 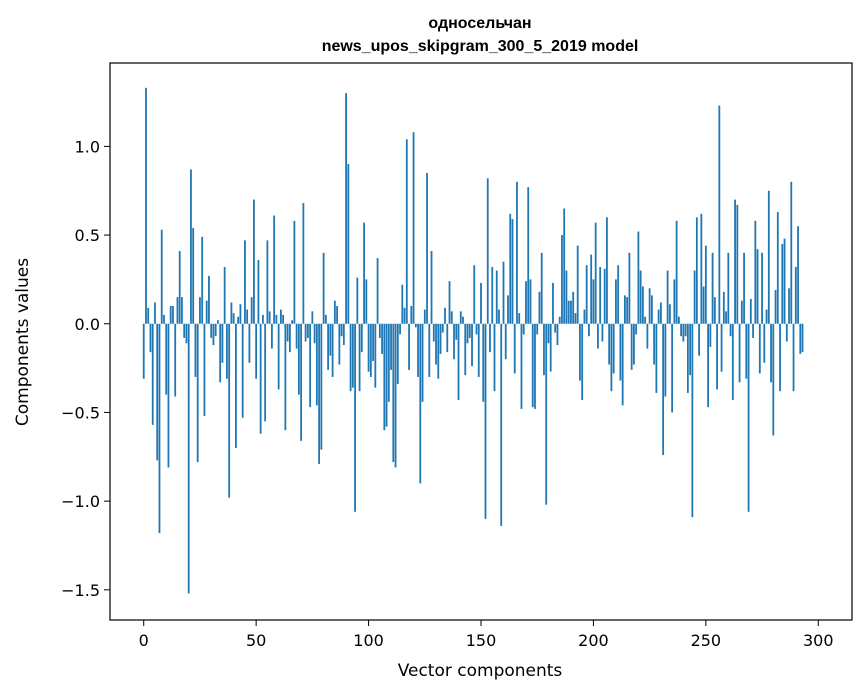 I want to click on x-tick-label: 150, so click(x=481, y=640).